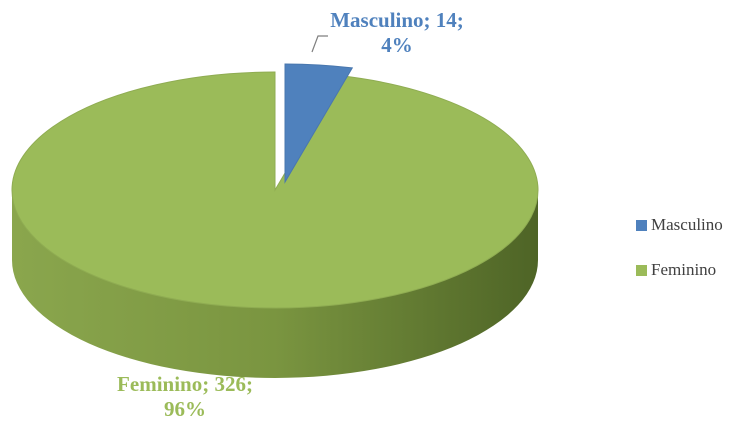 The image size is (752, 443). I want to click on slice-top, so click(319, 123).